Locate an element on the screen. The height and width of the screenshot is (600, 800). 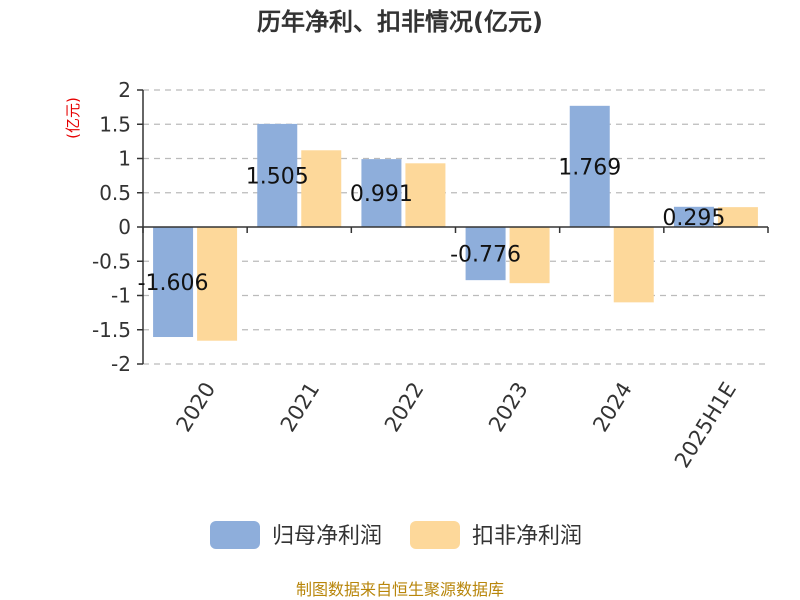
data-label: 0.295 is located at coordinates (693, 218).